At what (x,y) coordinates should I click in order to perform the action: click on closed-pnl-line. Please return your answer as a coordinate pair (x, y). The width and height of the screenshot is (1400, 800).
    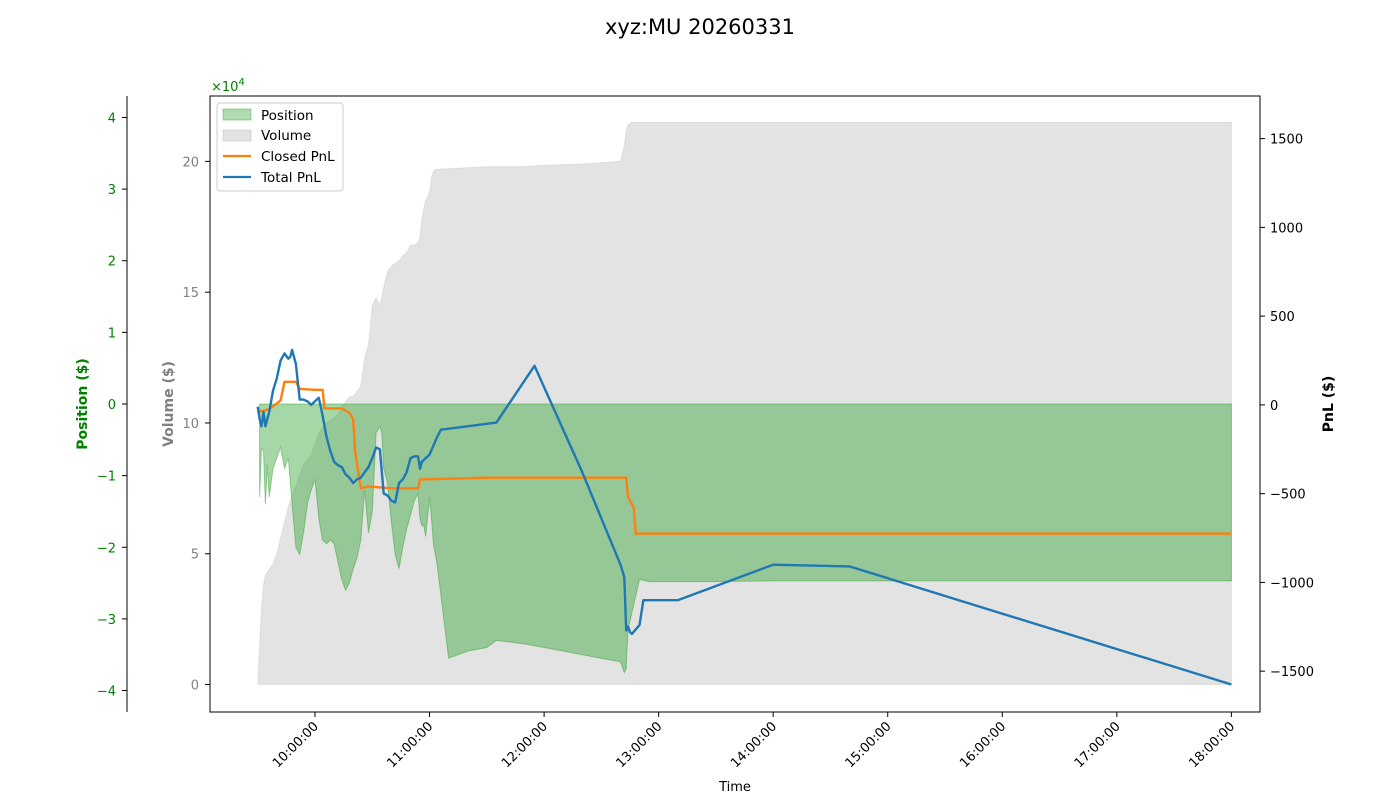
    Looking at the image, I should click on (744, 457).